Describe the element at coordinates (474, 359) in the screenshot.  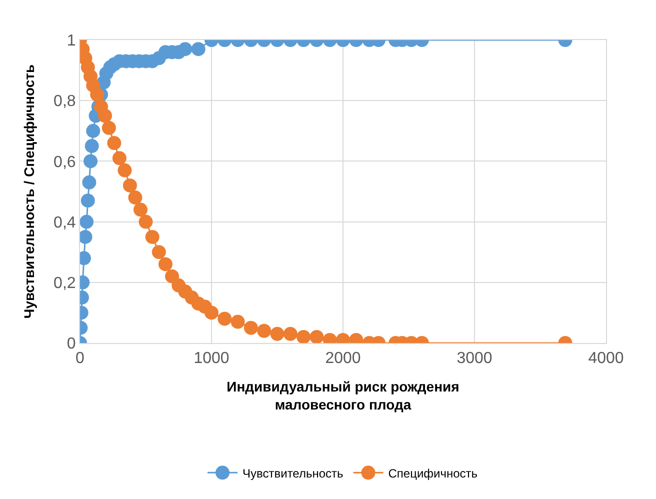
I see `x-tick-label: 3000` at that location.